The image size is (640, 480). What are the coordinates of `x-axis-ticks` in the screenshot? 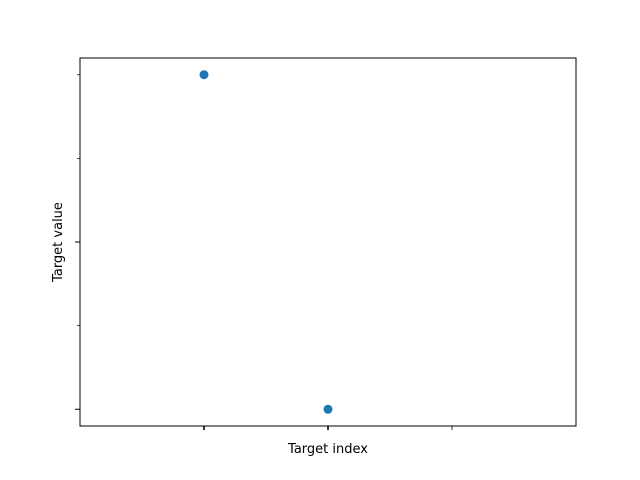 It's located at (328, 428).